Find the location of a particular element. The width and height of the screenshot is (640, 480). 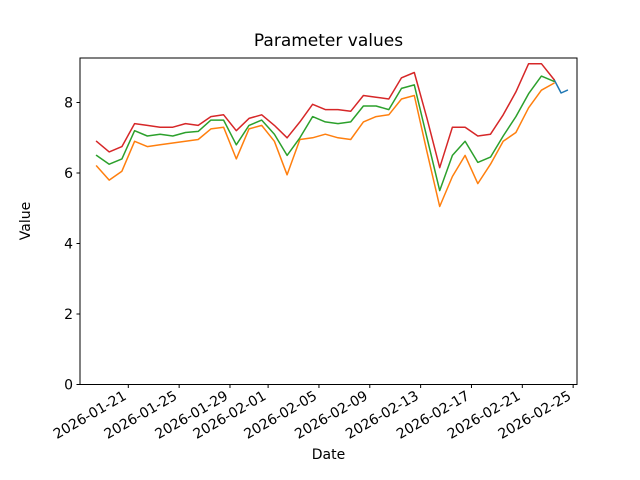

chart-title: Parameter values is located at coordinates (328, 41).